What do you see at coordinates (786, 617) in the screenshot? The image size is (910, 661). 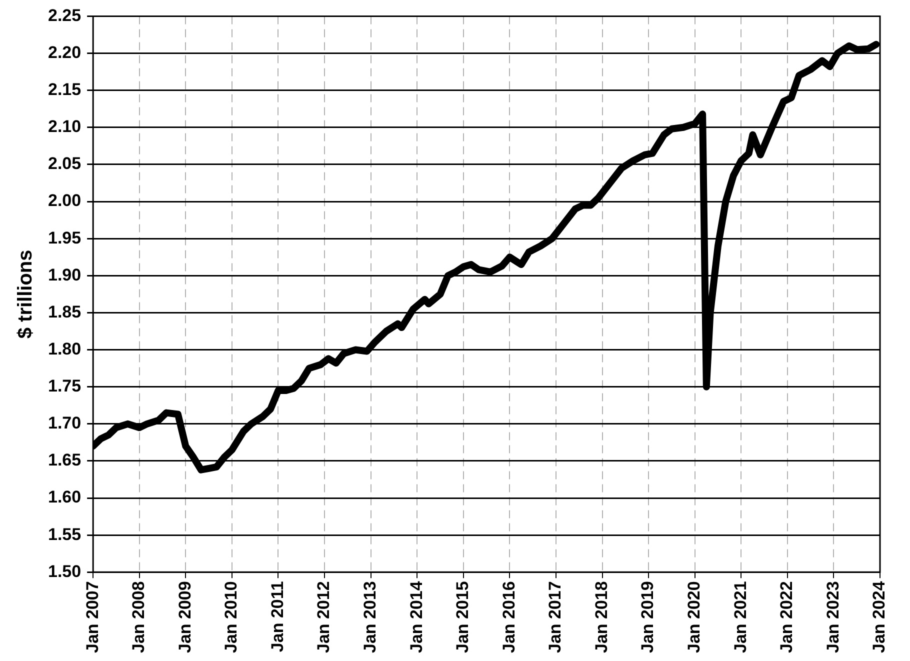 I see `x-tick-label: Jan 2022` at bounding box center [786, 617].